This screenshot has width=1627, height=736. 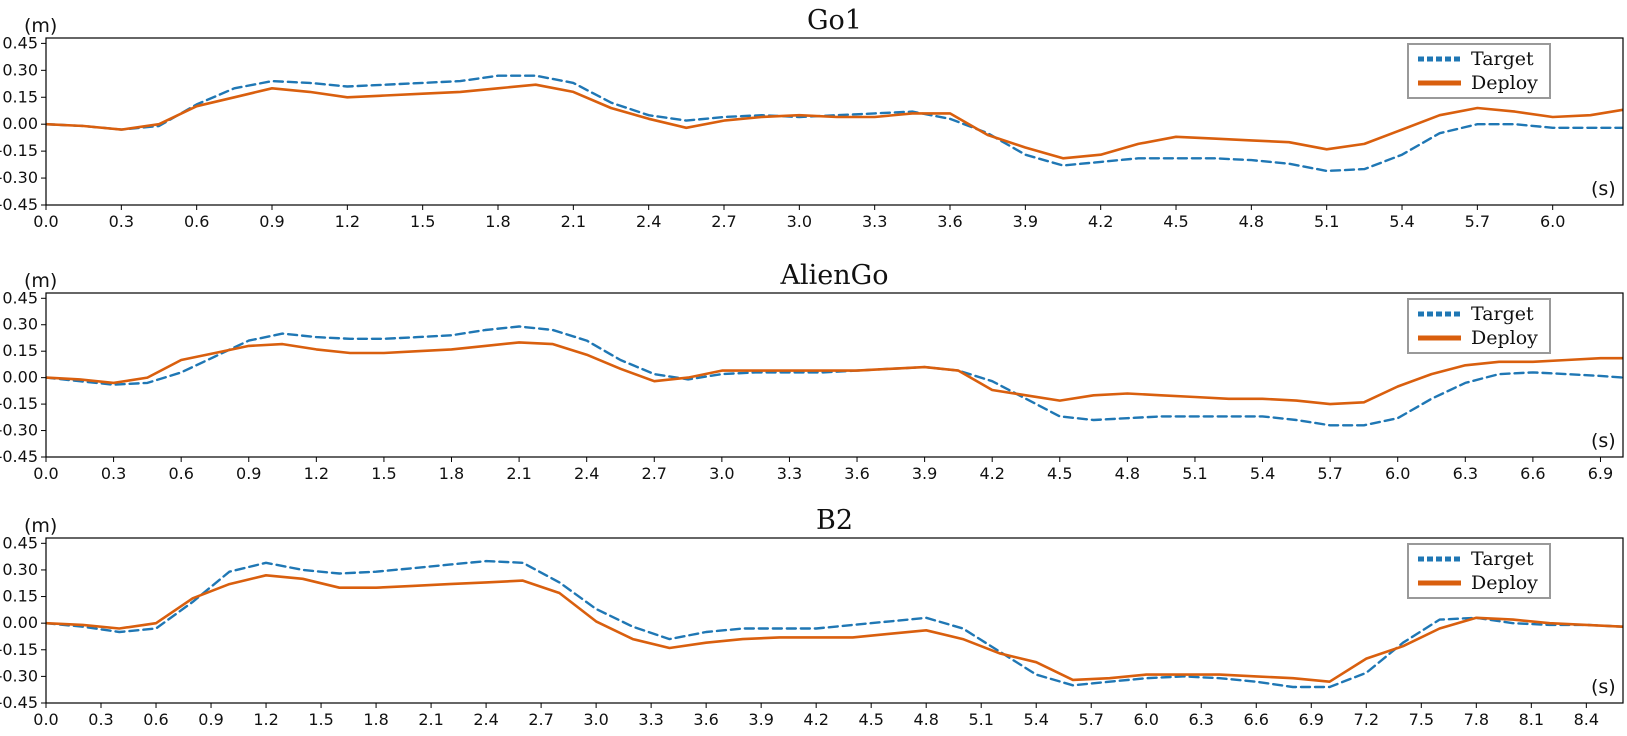 I want to click on x-tick-label: 8.4, so click(x=1586, y=719).